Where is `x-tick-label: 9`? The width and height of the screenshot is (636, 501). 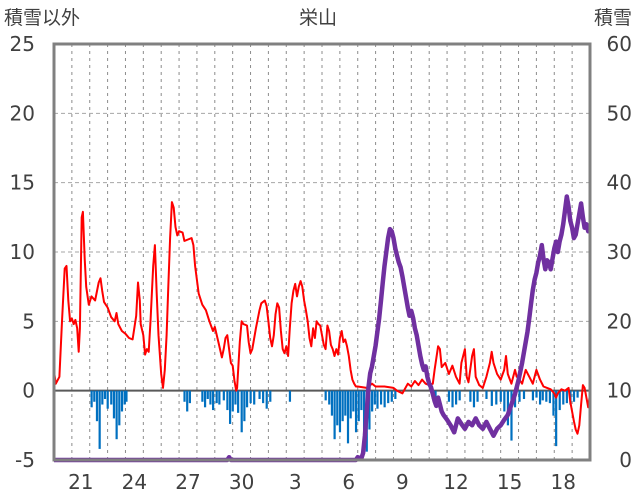
x-tick-label: 9 is located at coordinates (402, 482).